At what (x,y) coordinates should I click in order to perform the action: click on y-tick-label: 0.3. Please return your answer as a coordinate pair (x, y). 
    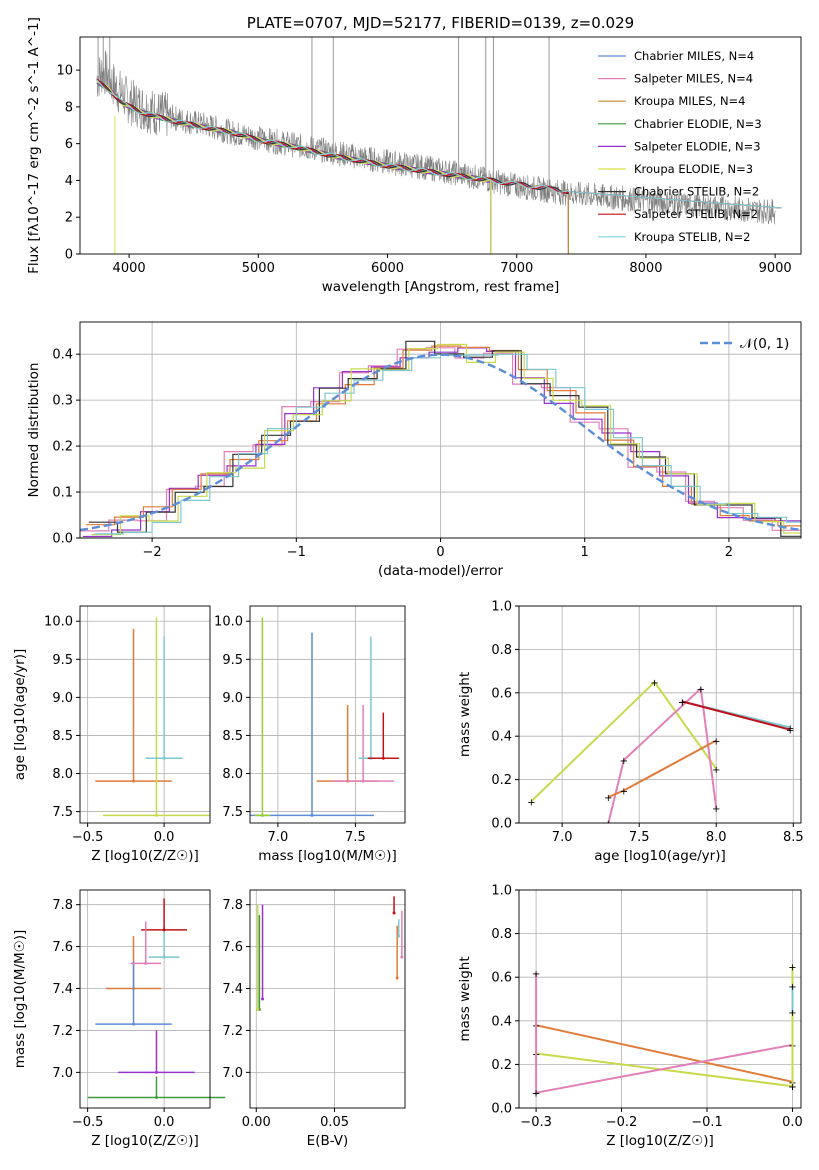
    Looking at the image, I should click on (62, 401).